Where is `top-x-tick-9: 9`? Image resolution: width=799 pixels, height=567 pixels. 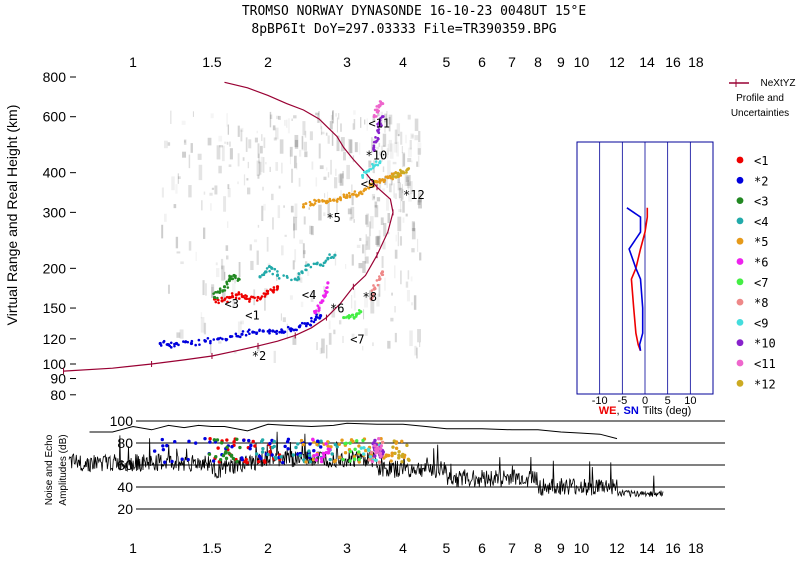
top-x-tick-9: 9 is located at coordinates (561, 62).